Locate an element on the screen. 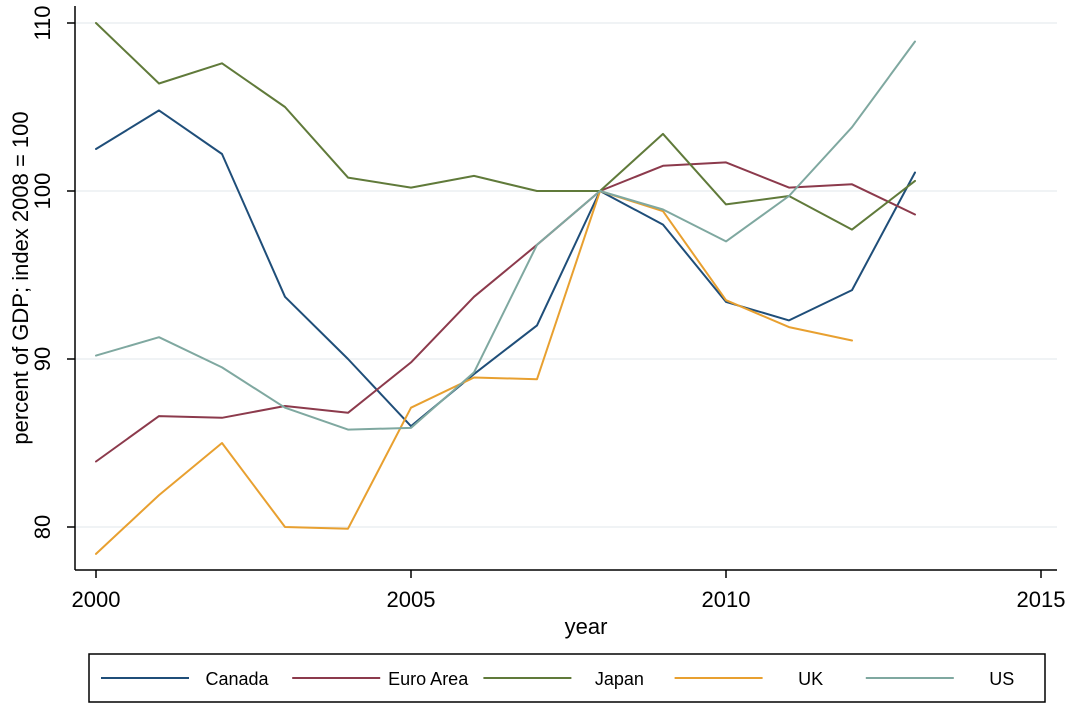 The image size is (1074, 704). x-tick-label: 2015 is located at coordinates (1041, 599).